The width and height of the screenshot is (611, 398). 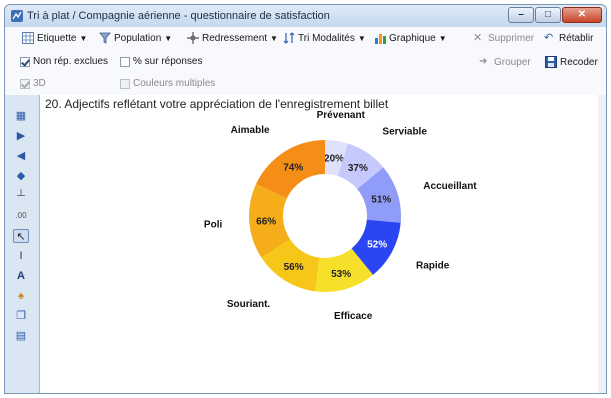 I want to click on bar-chart-icon, so click(x=380, y=39).